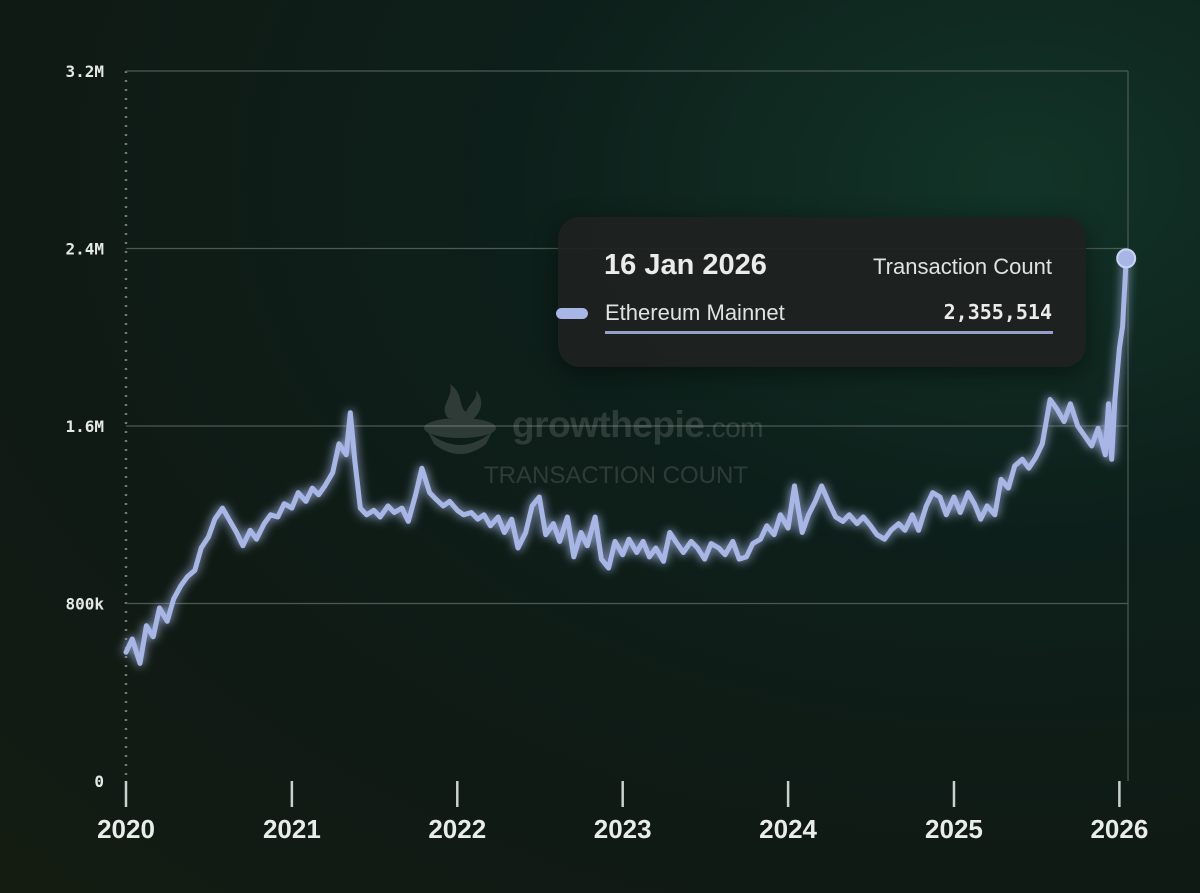 The image size is (1200, 893). What do you see at coordinates (126, 829) in the screenshot?
I see `x-tick-label: 2020` at bounding box center [126, 829].